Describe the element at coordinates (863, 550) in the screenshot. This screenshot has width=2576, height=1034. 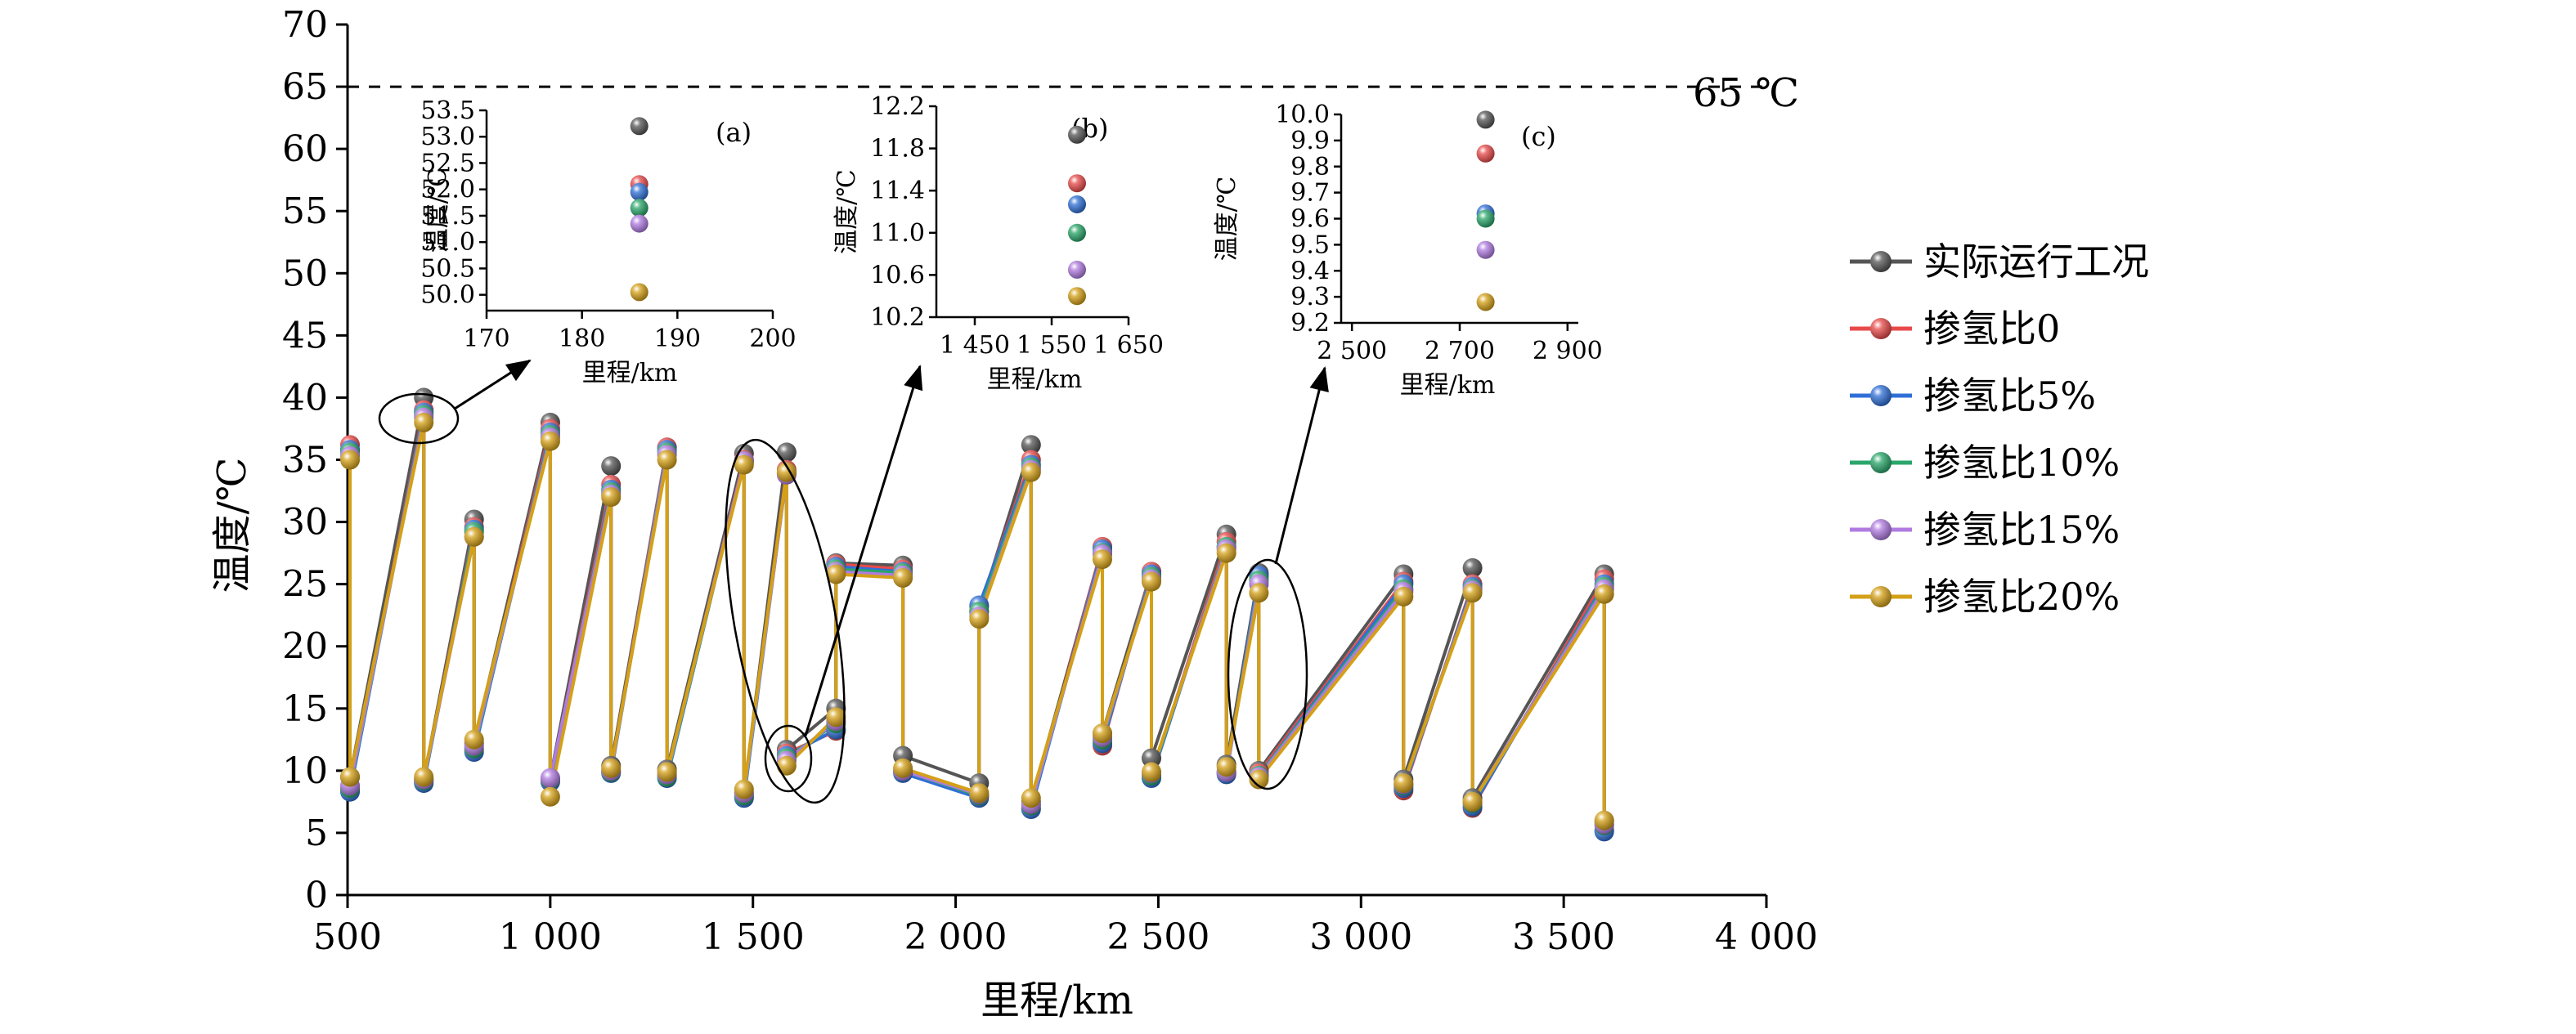
I see `callout-arrow-b` at that location.